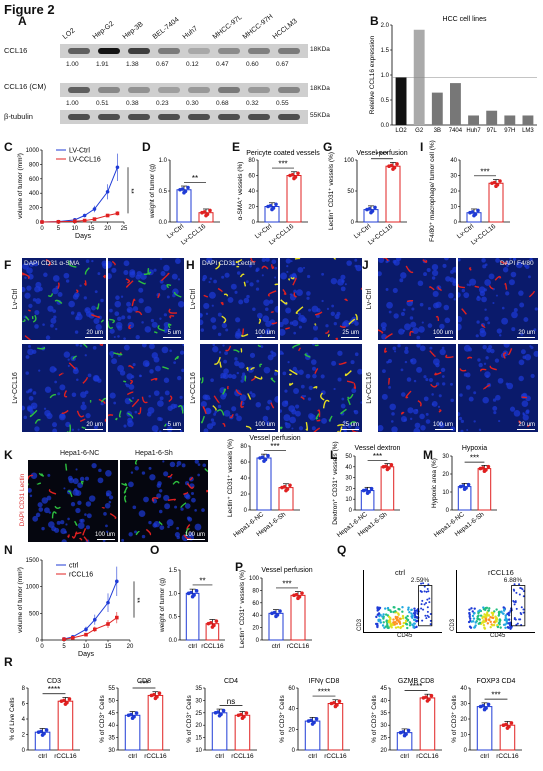 The width and height of the screenshot is (543, 771). I want to click on y-tick-label: 80, so click(251, 161).